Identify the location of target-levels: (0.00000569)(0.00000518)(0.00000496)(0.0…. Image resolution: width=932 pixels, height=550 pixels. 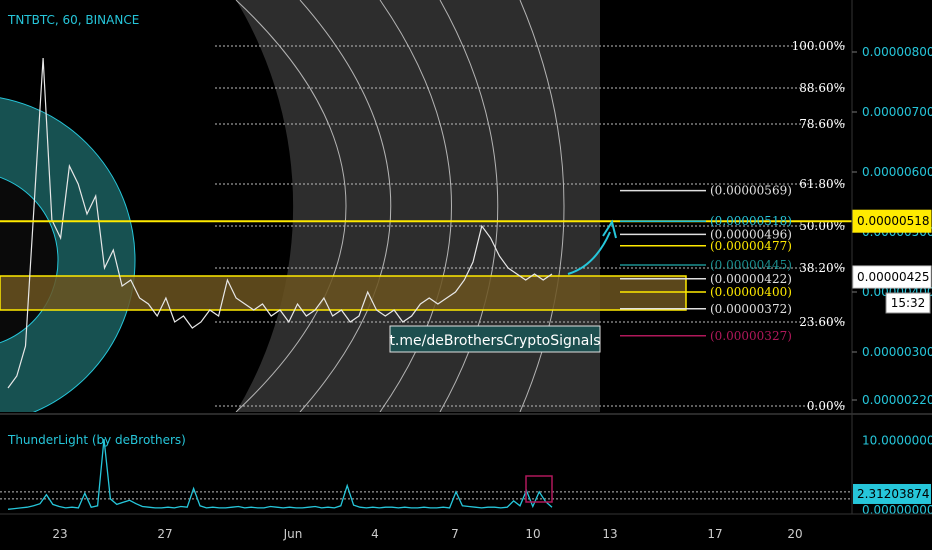
(706, 263).